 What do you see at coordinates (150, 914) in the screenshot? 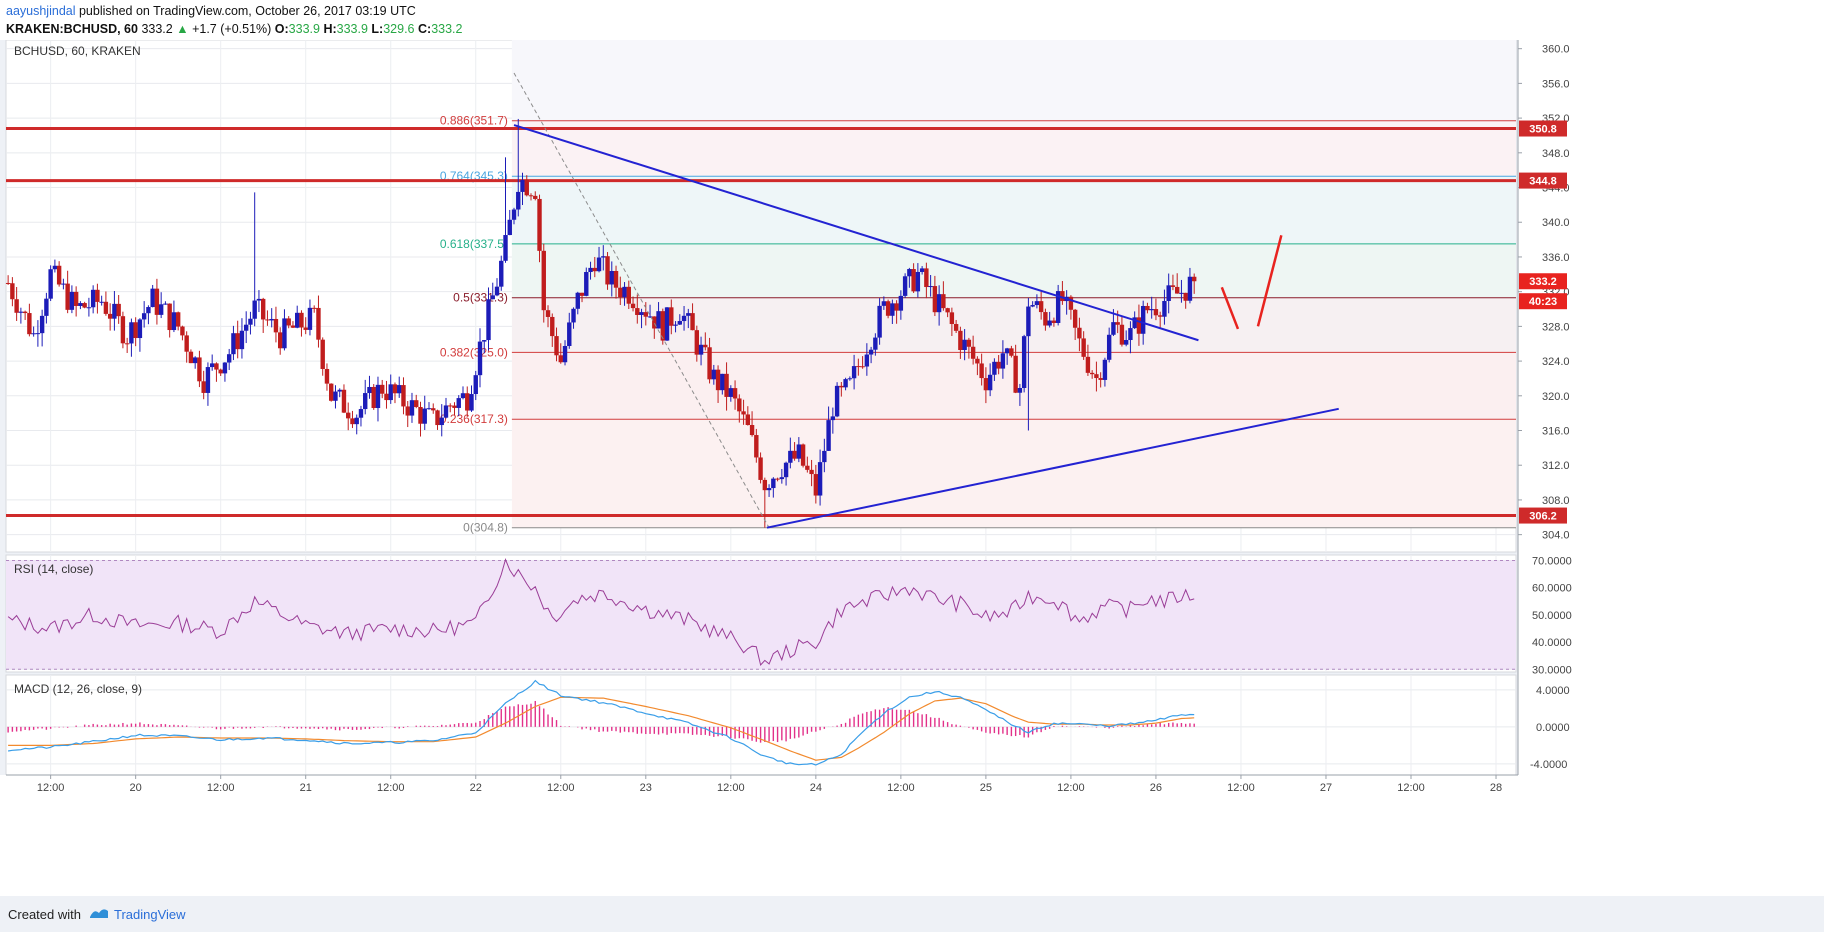
I see `tradingview-link: TradingView` at bounding box center [150, 914].